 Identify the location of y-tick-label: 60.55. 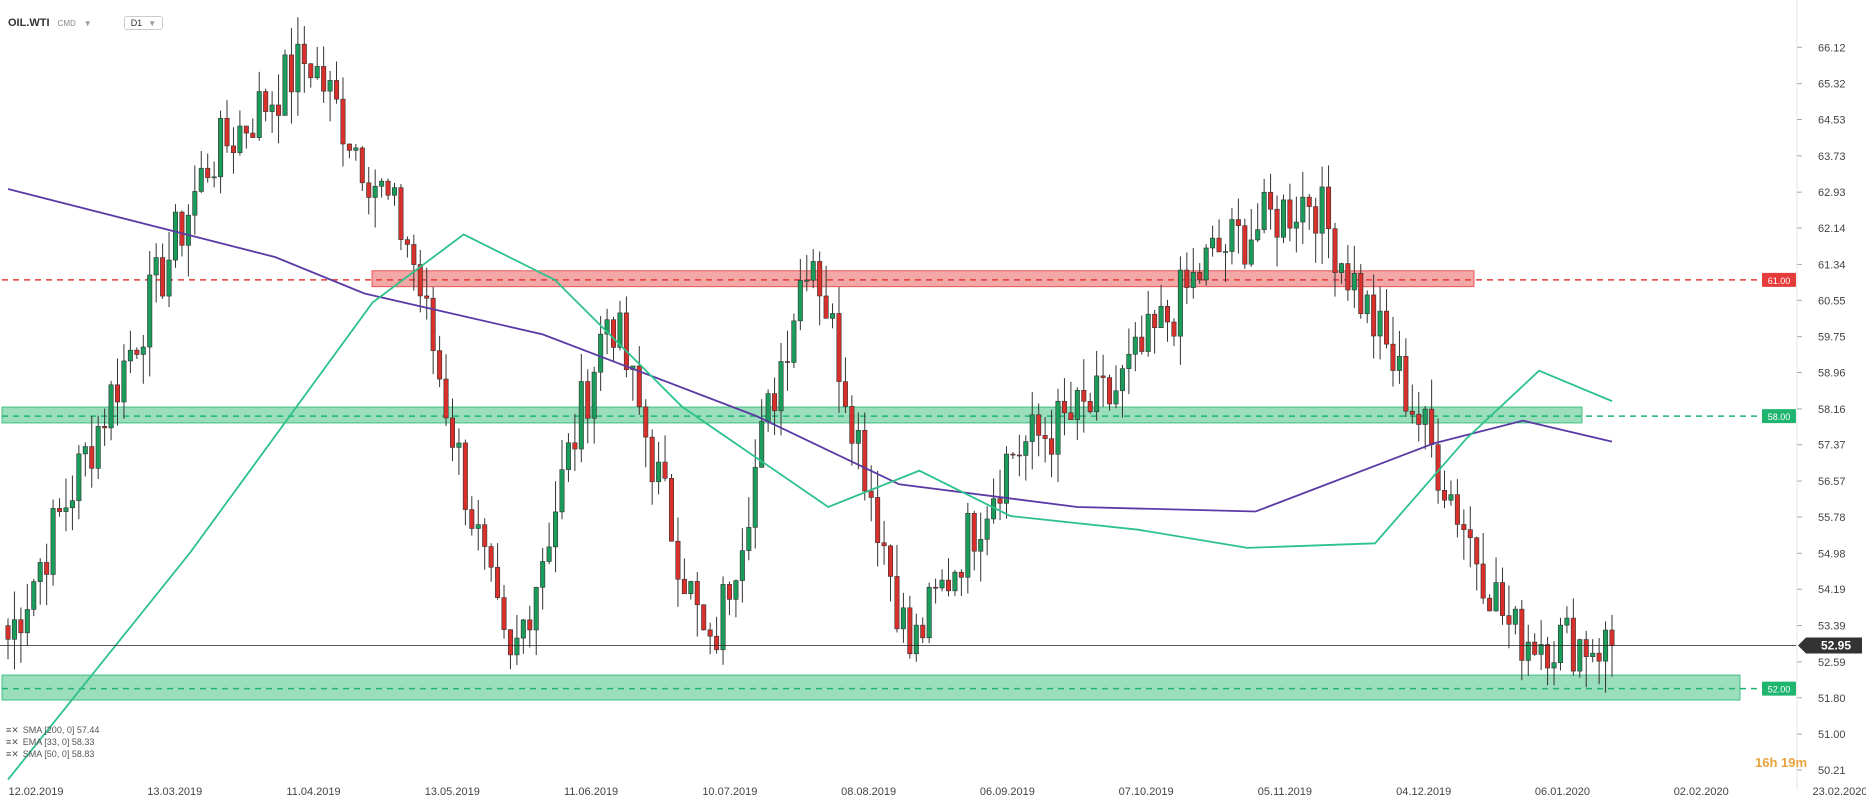
(1832, 301).